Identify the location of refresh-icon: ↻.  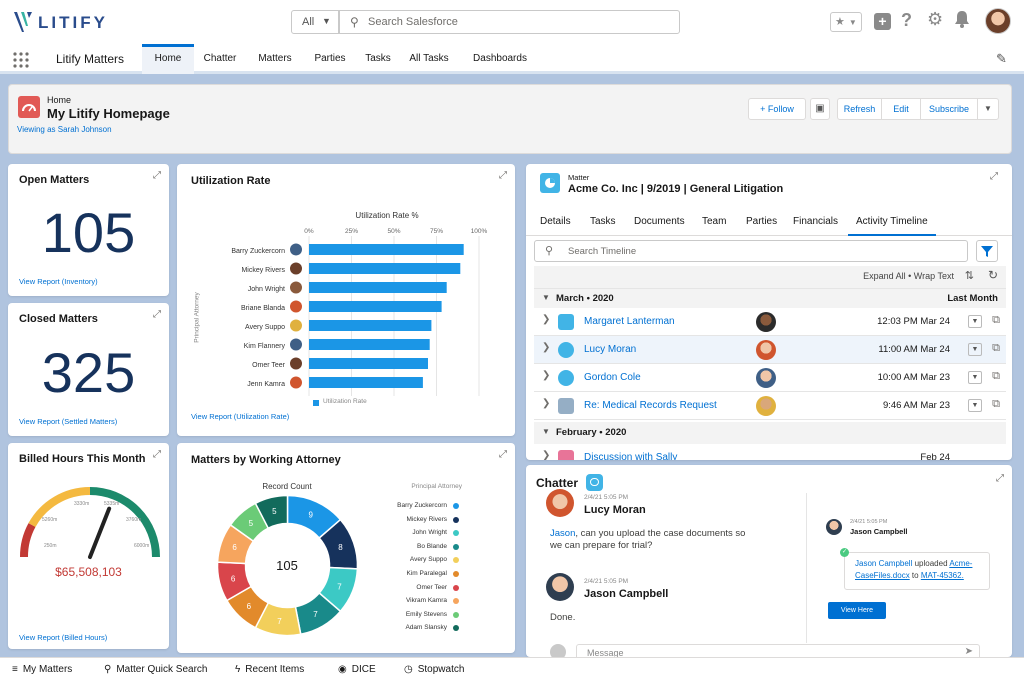
(992, 275).